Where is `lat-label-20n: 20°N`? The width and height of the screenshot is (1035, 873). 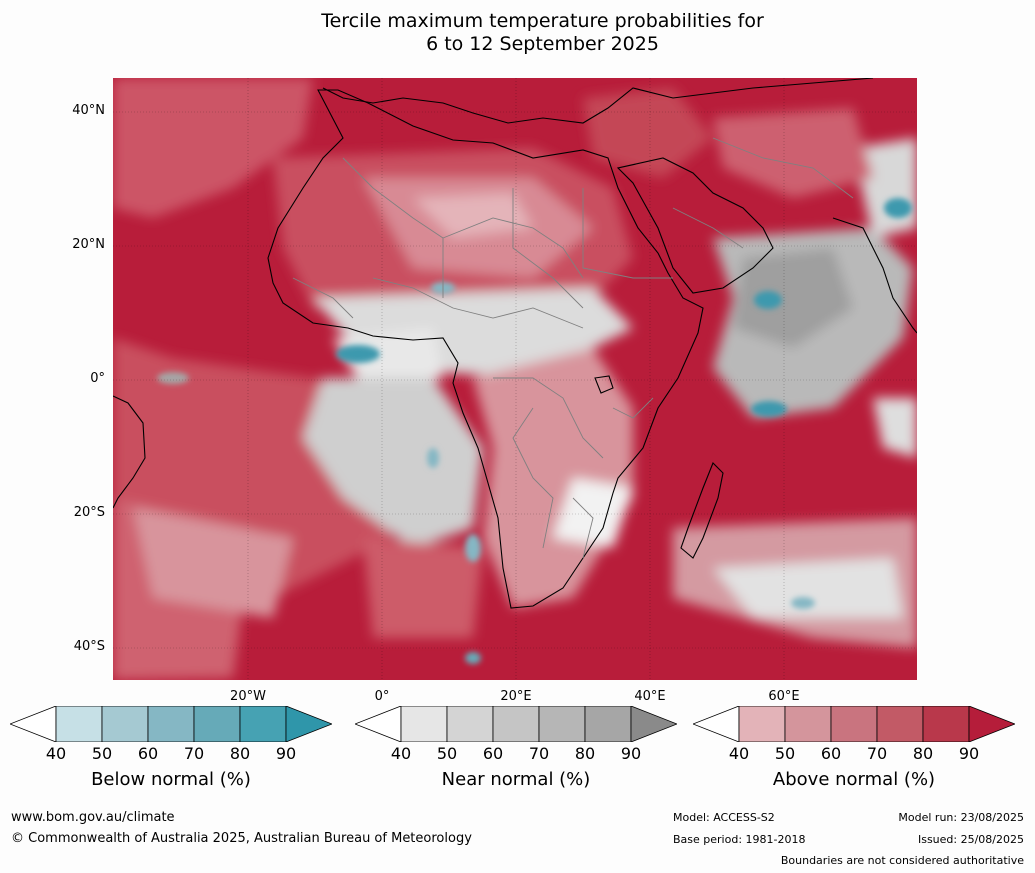
lat-label-20n: 20°N is located at coordinates (88, 244).